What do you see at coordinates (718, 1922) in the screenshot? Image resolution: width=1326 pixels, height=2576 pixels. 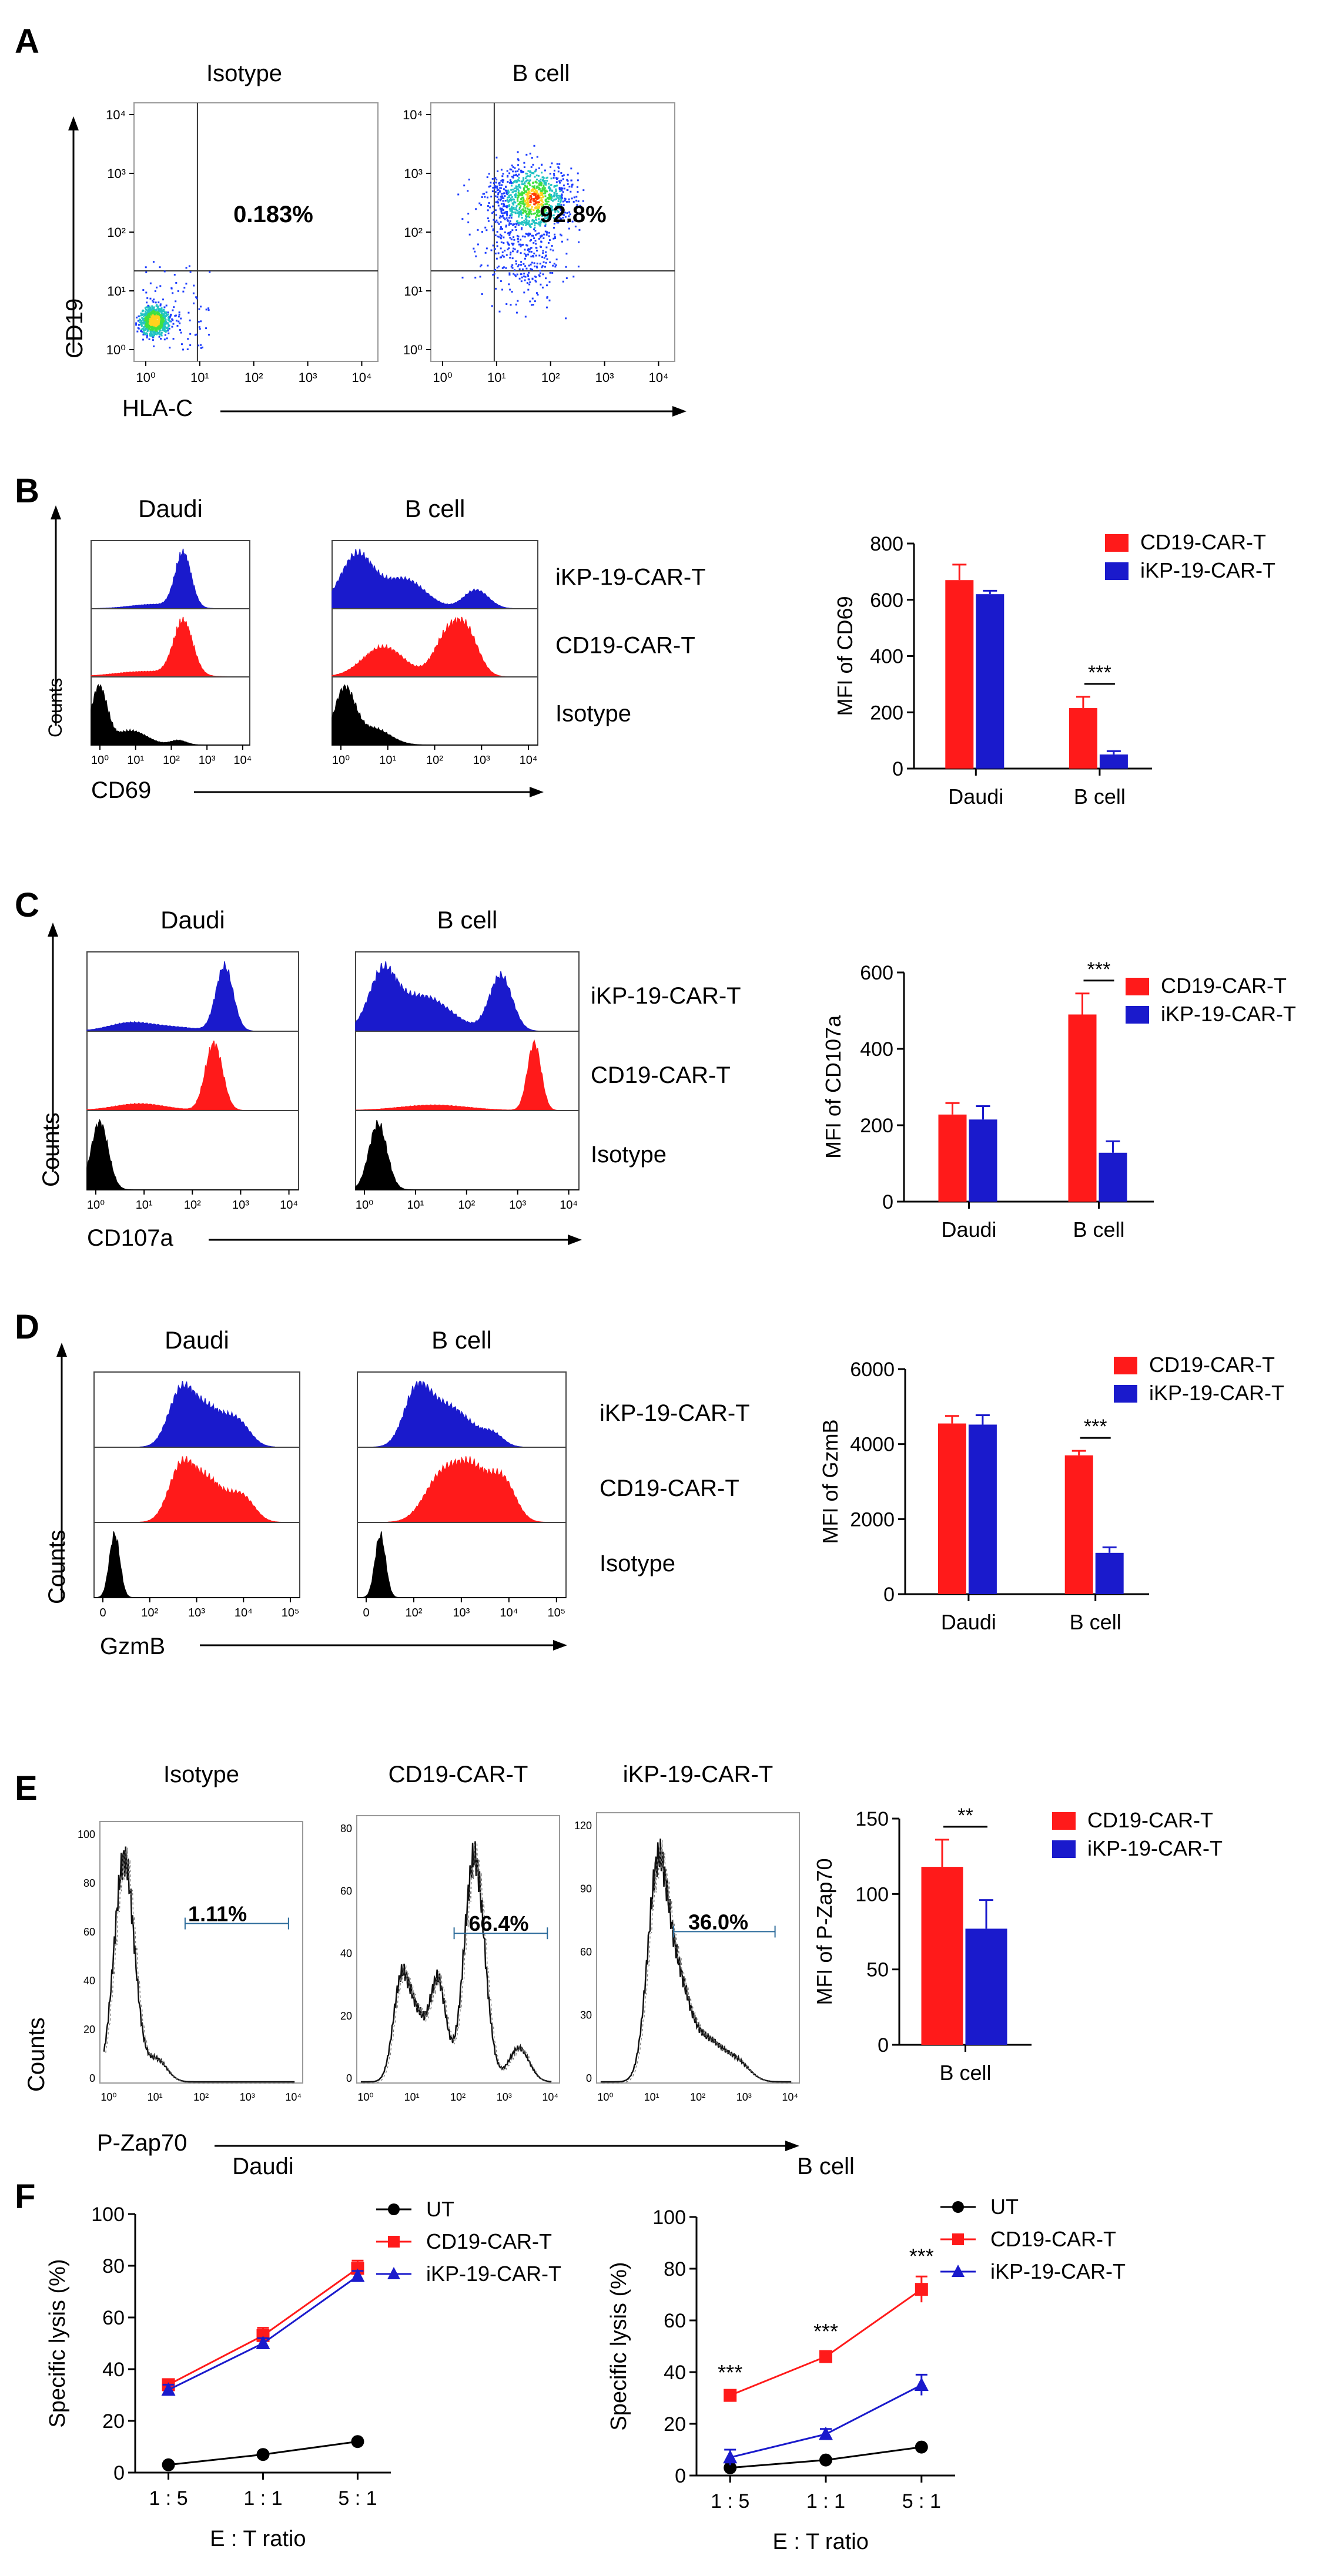 I see `gate-percent: 36.0%` at bounding box center [718, 1922].